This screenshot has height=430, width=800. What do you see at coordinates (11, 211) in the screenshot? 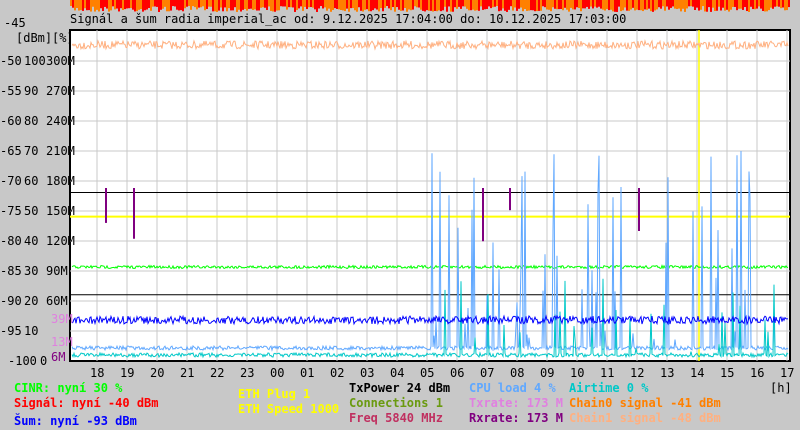
I see `y-tick-dbm: -75` at bounding box center [11, 211].